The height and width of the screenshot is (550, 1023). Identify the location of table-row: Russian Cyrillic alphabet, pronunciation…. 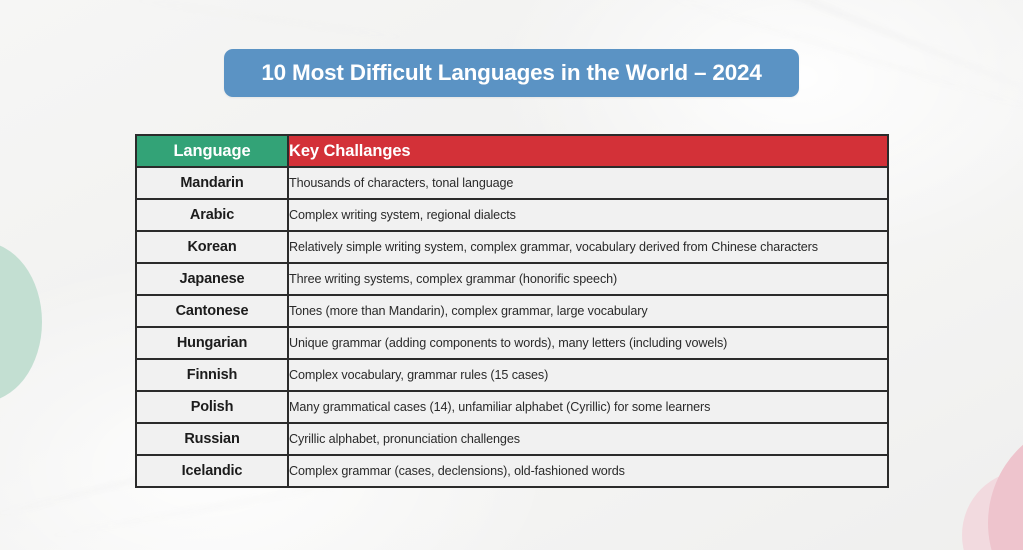
(512, 439).